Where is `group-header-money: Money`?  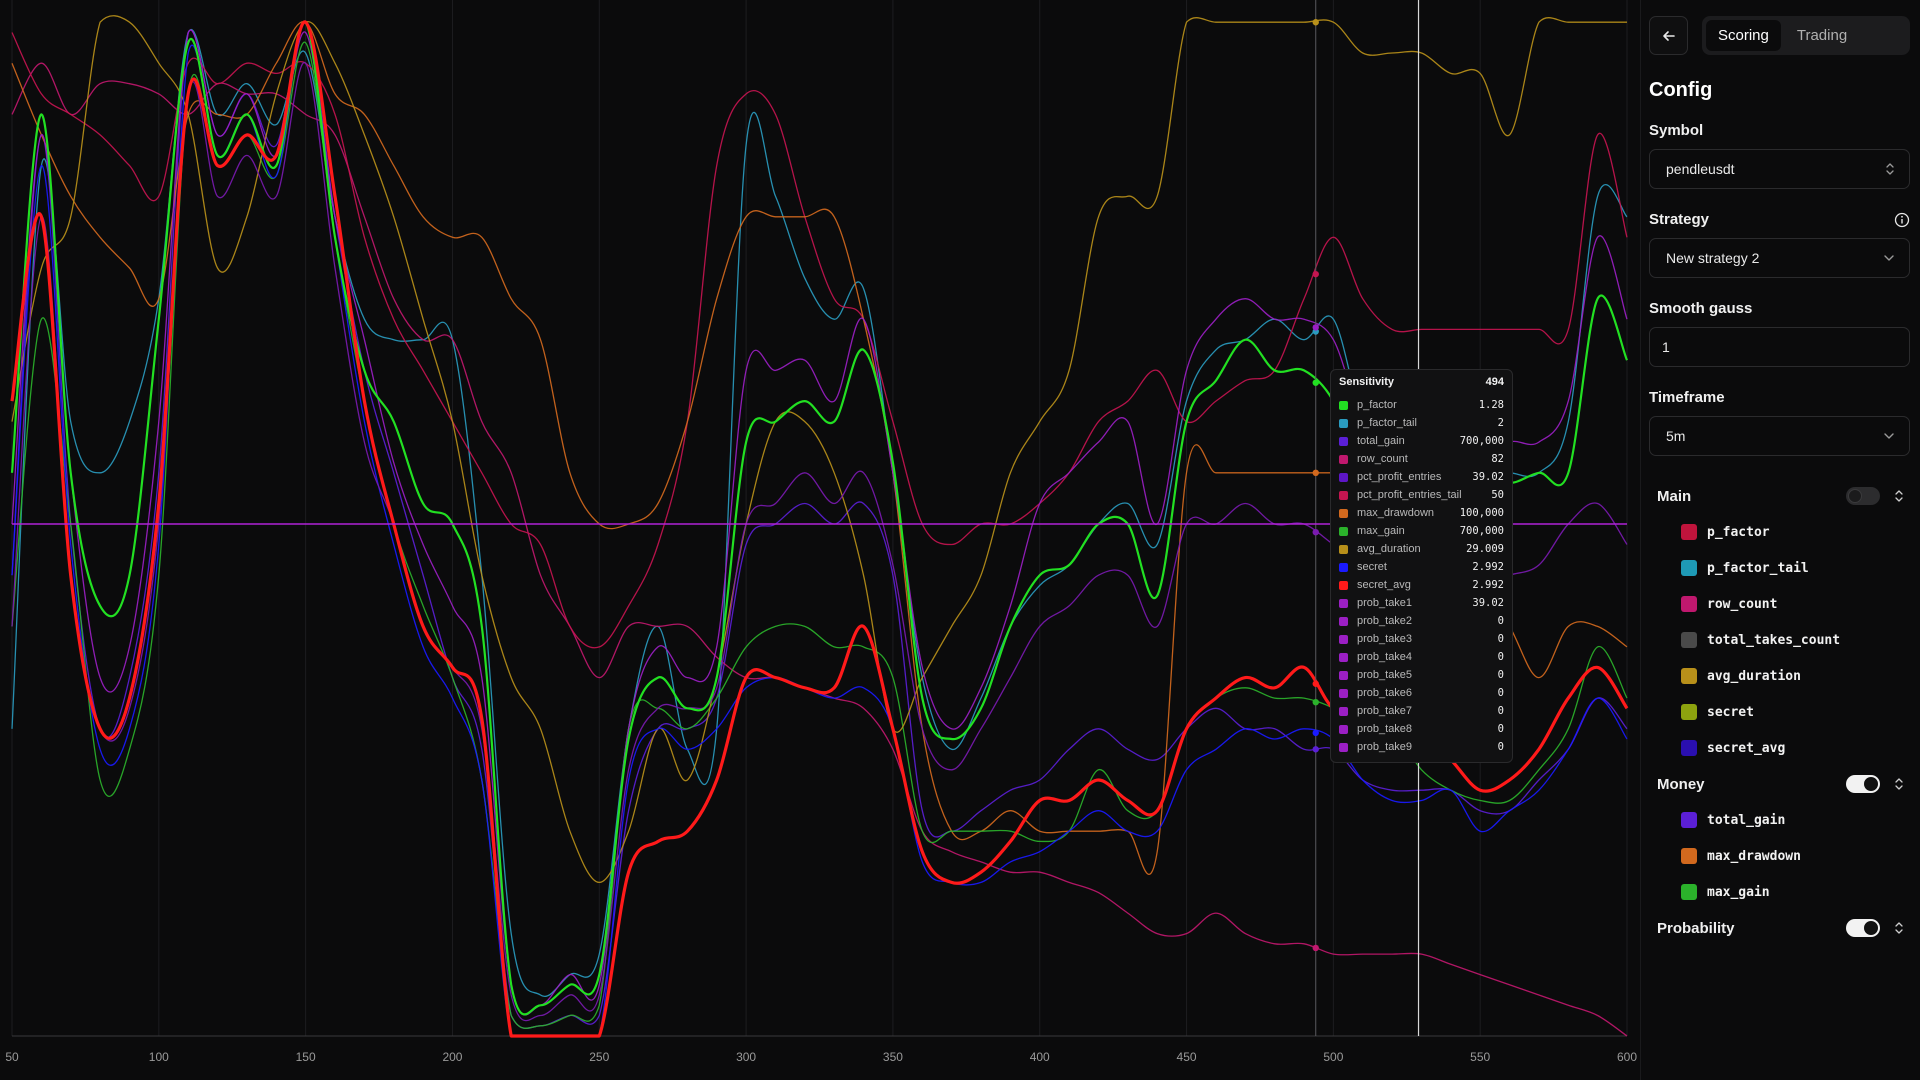 group-header-money: Money is located at coordinates (1779, 784).